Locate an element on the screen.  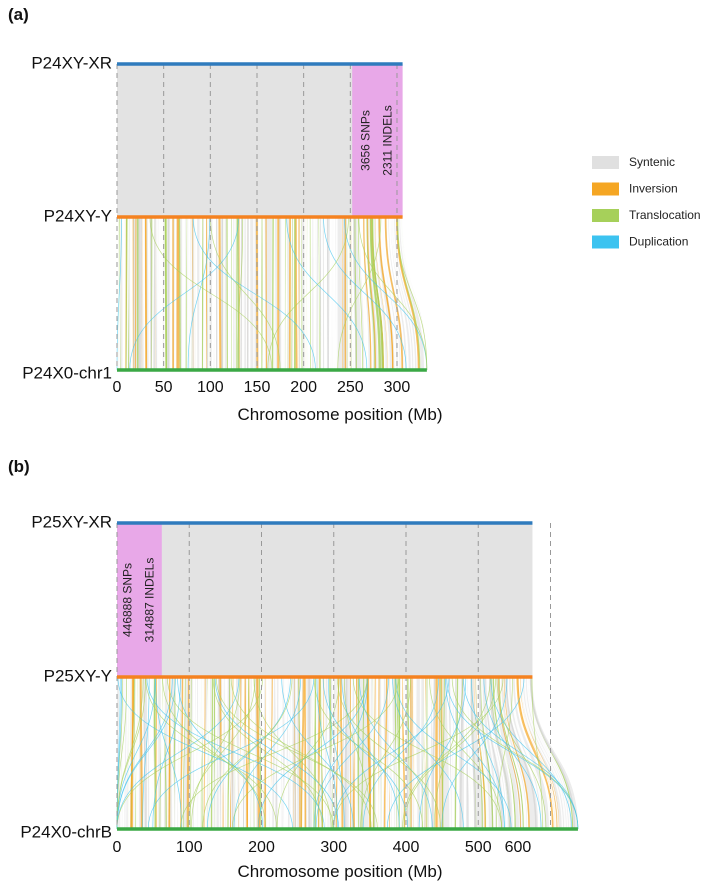
divergent-region is located at coordinates (377, 140).